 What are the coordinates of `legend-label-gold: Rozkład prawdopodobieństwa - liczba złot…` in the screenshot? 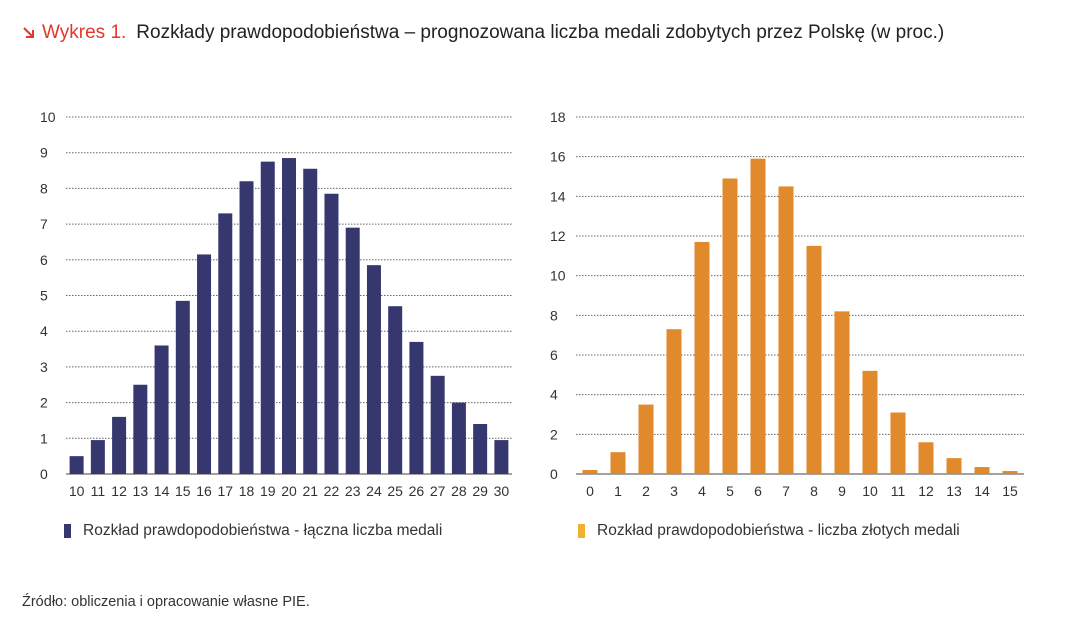 It's located at (778, 530).